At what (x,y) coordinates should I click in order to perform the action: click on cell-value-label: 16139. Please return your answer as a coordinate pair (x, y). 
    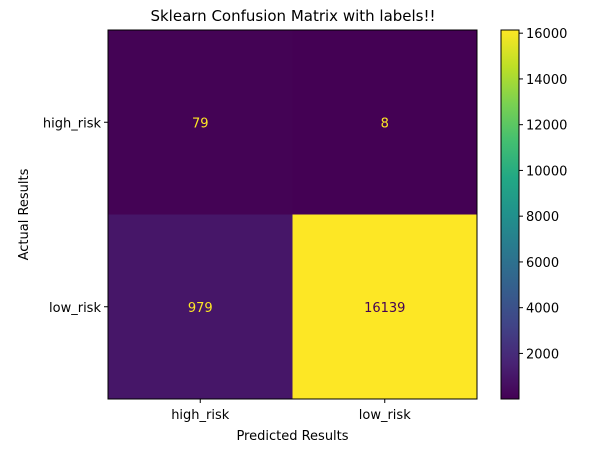
    Looking at the image, I should click on (384, 308).